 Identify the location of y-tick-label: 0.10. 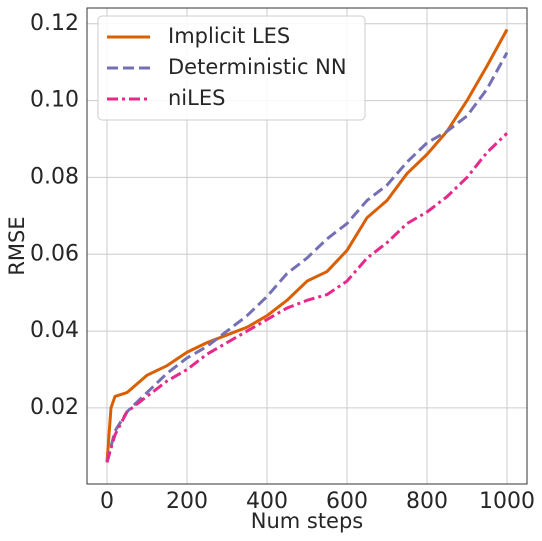
(54, 100).